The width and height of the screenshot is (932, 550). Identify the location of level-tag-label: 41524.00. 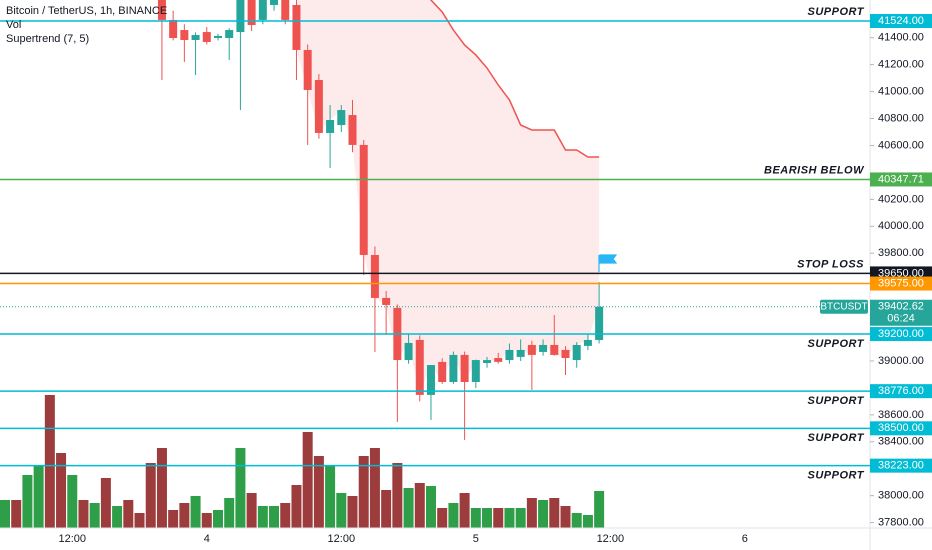
(901, 21).